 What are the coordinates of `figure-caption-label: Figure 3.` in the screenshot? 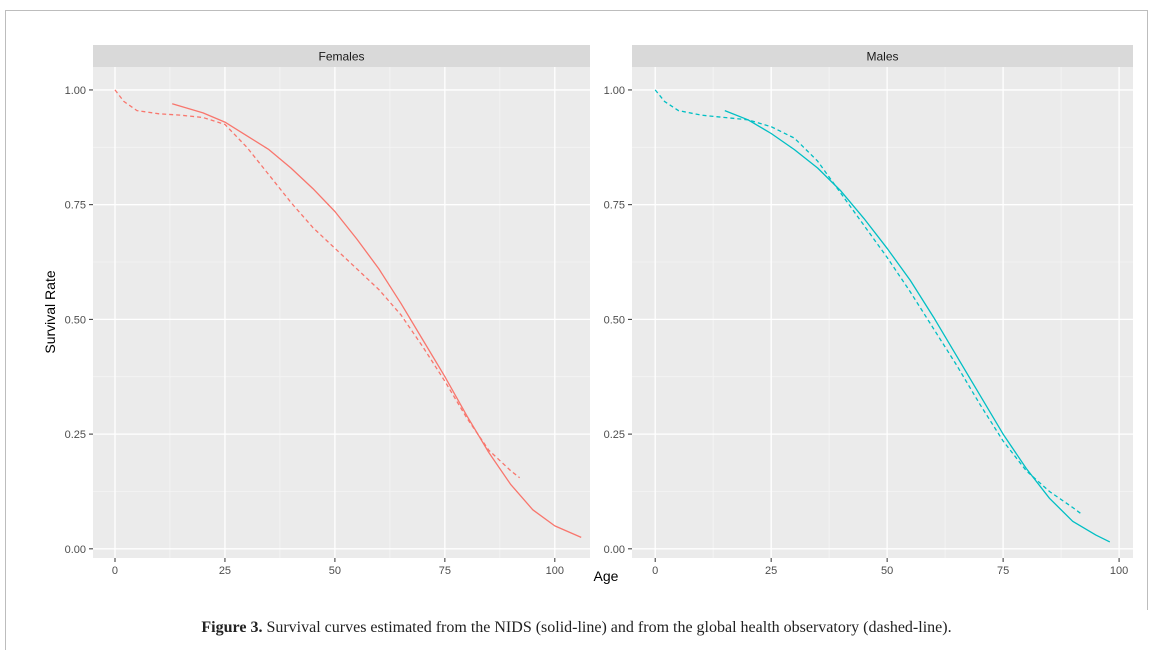 It's located at (232, 627).